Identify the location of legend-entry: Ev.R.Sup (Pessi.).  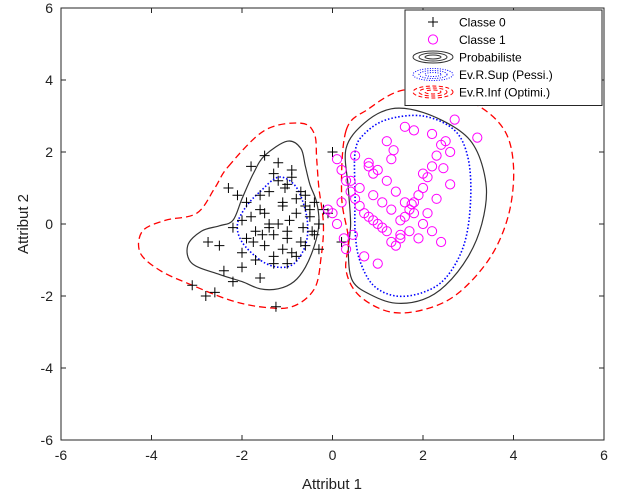
(482, 75).